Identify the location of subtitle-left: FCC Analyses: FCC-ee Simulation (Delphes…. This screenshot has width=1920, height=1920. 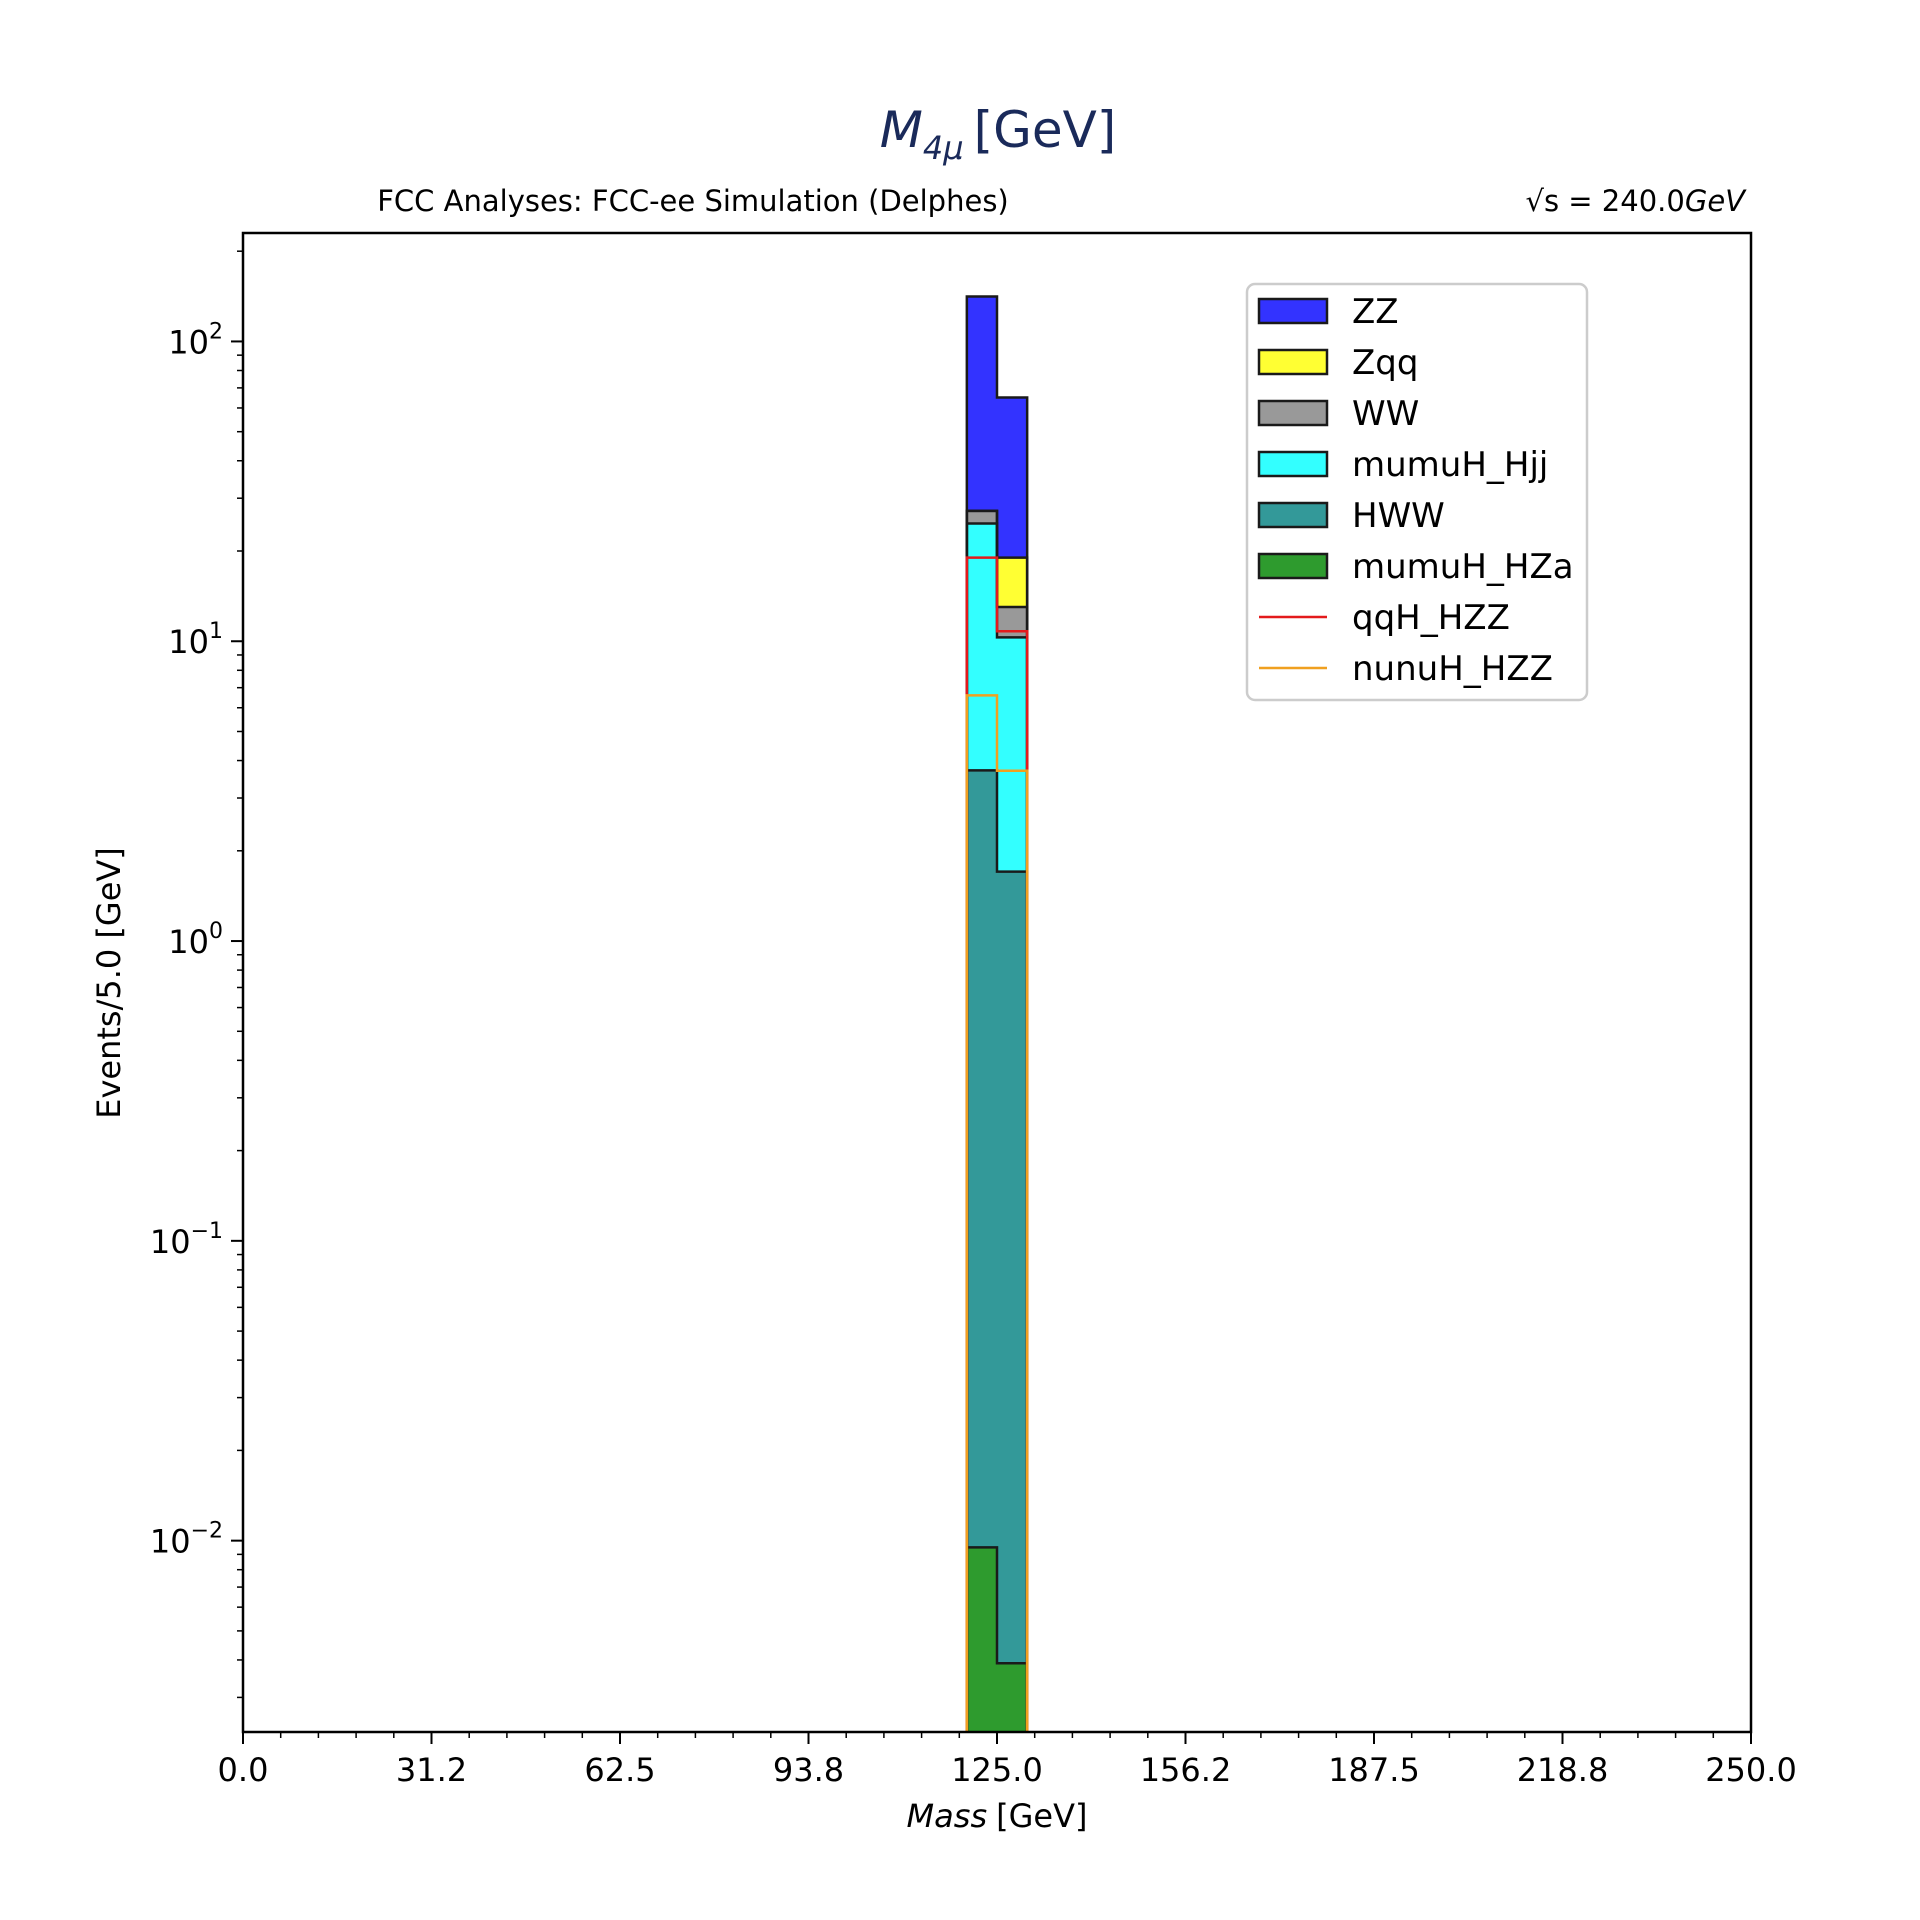
(693, 201).